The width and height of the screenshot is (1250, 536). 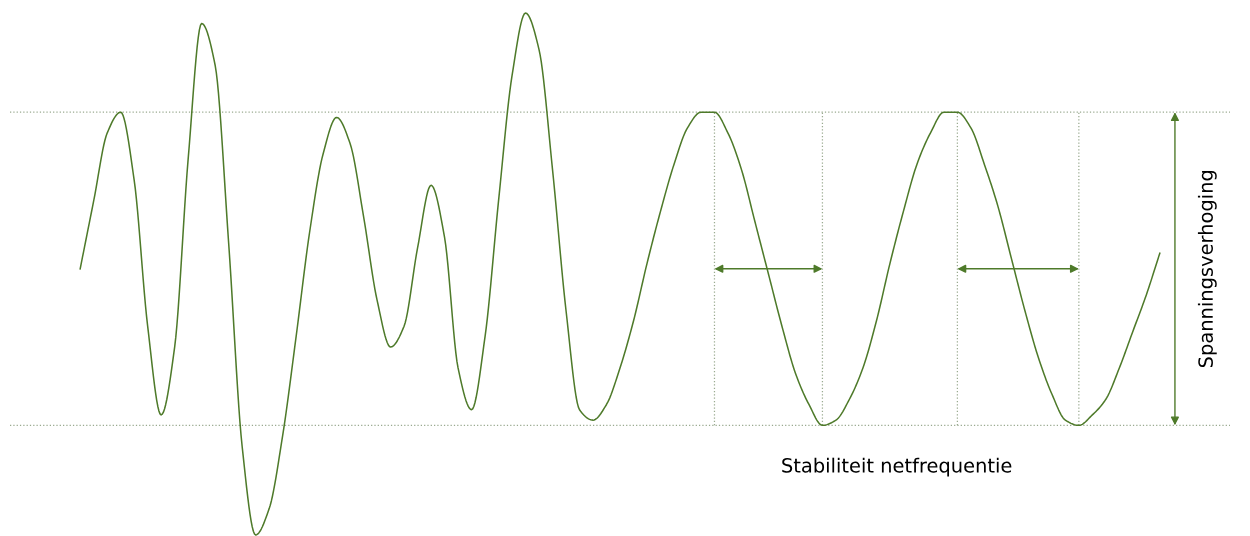 What do you see at coordinates (1207, 269) in the screenshot?
I see `text: Spanningsverhoging` at bounding box center [1207, 269].